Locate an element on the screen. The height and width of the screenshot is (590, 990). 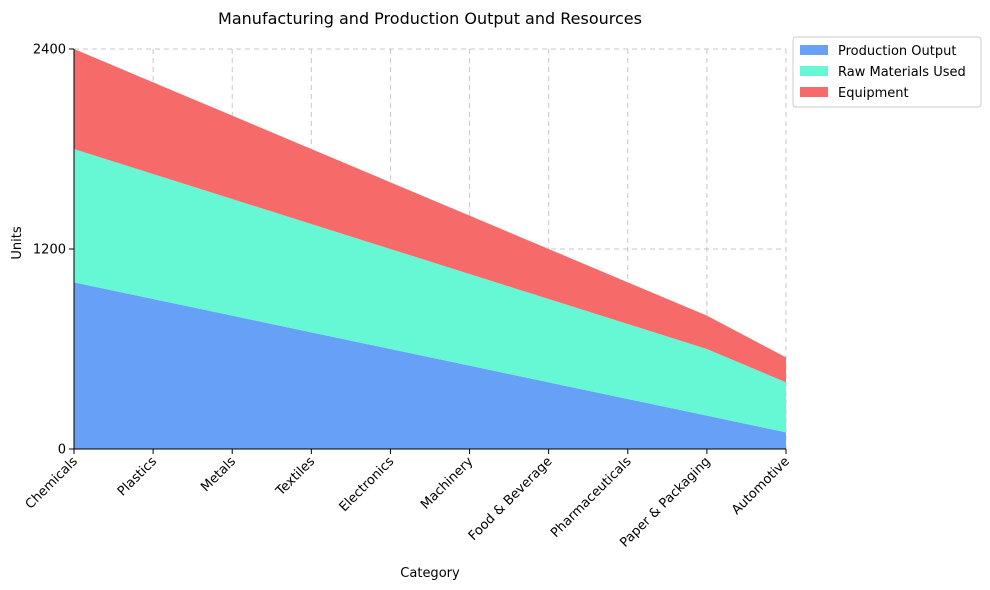
y-tick-label: 0 is located at coordinates (62, 450).